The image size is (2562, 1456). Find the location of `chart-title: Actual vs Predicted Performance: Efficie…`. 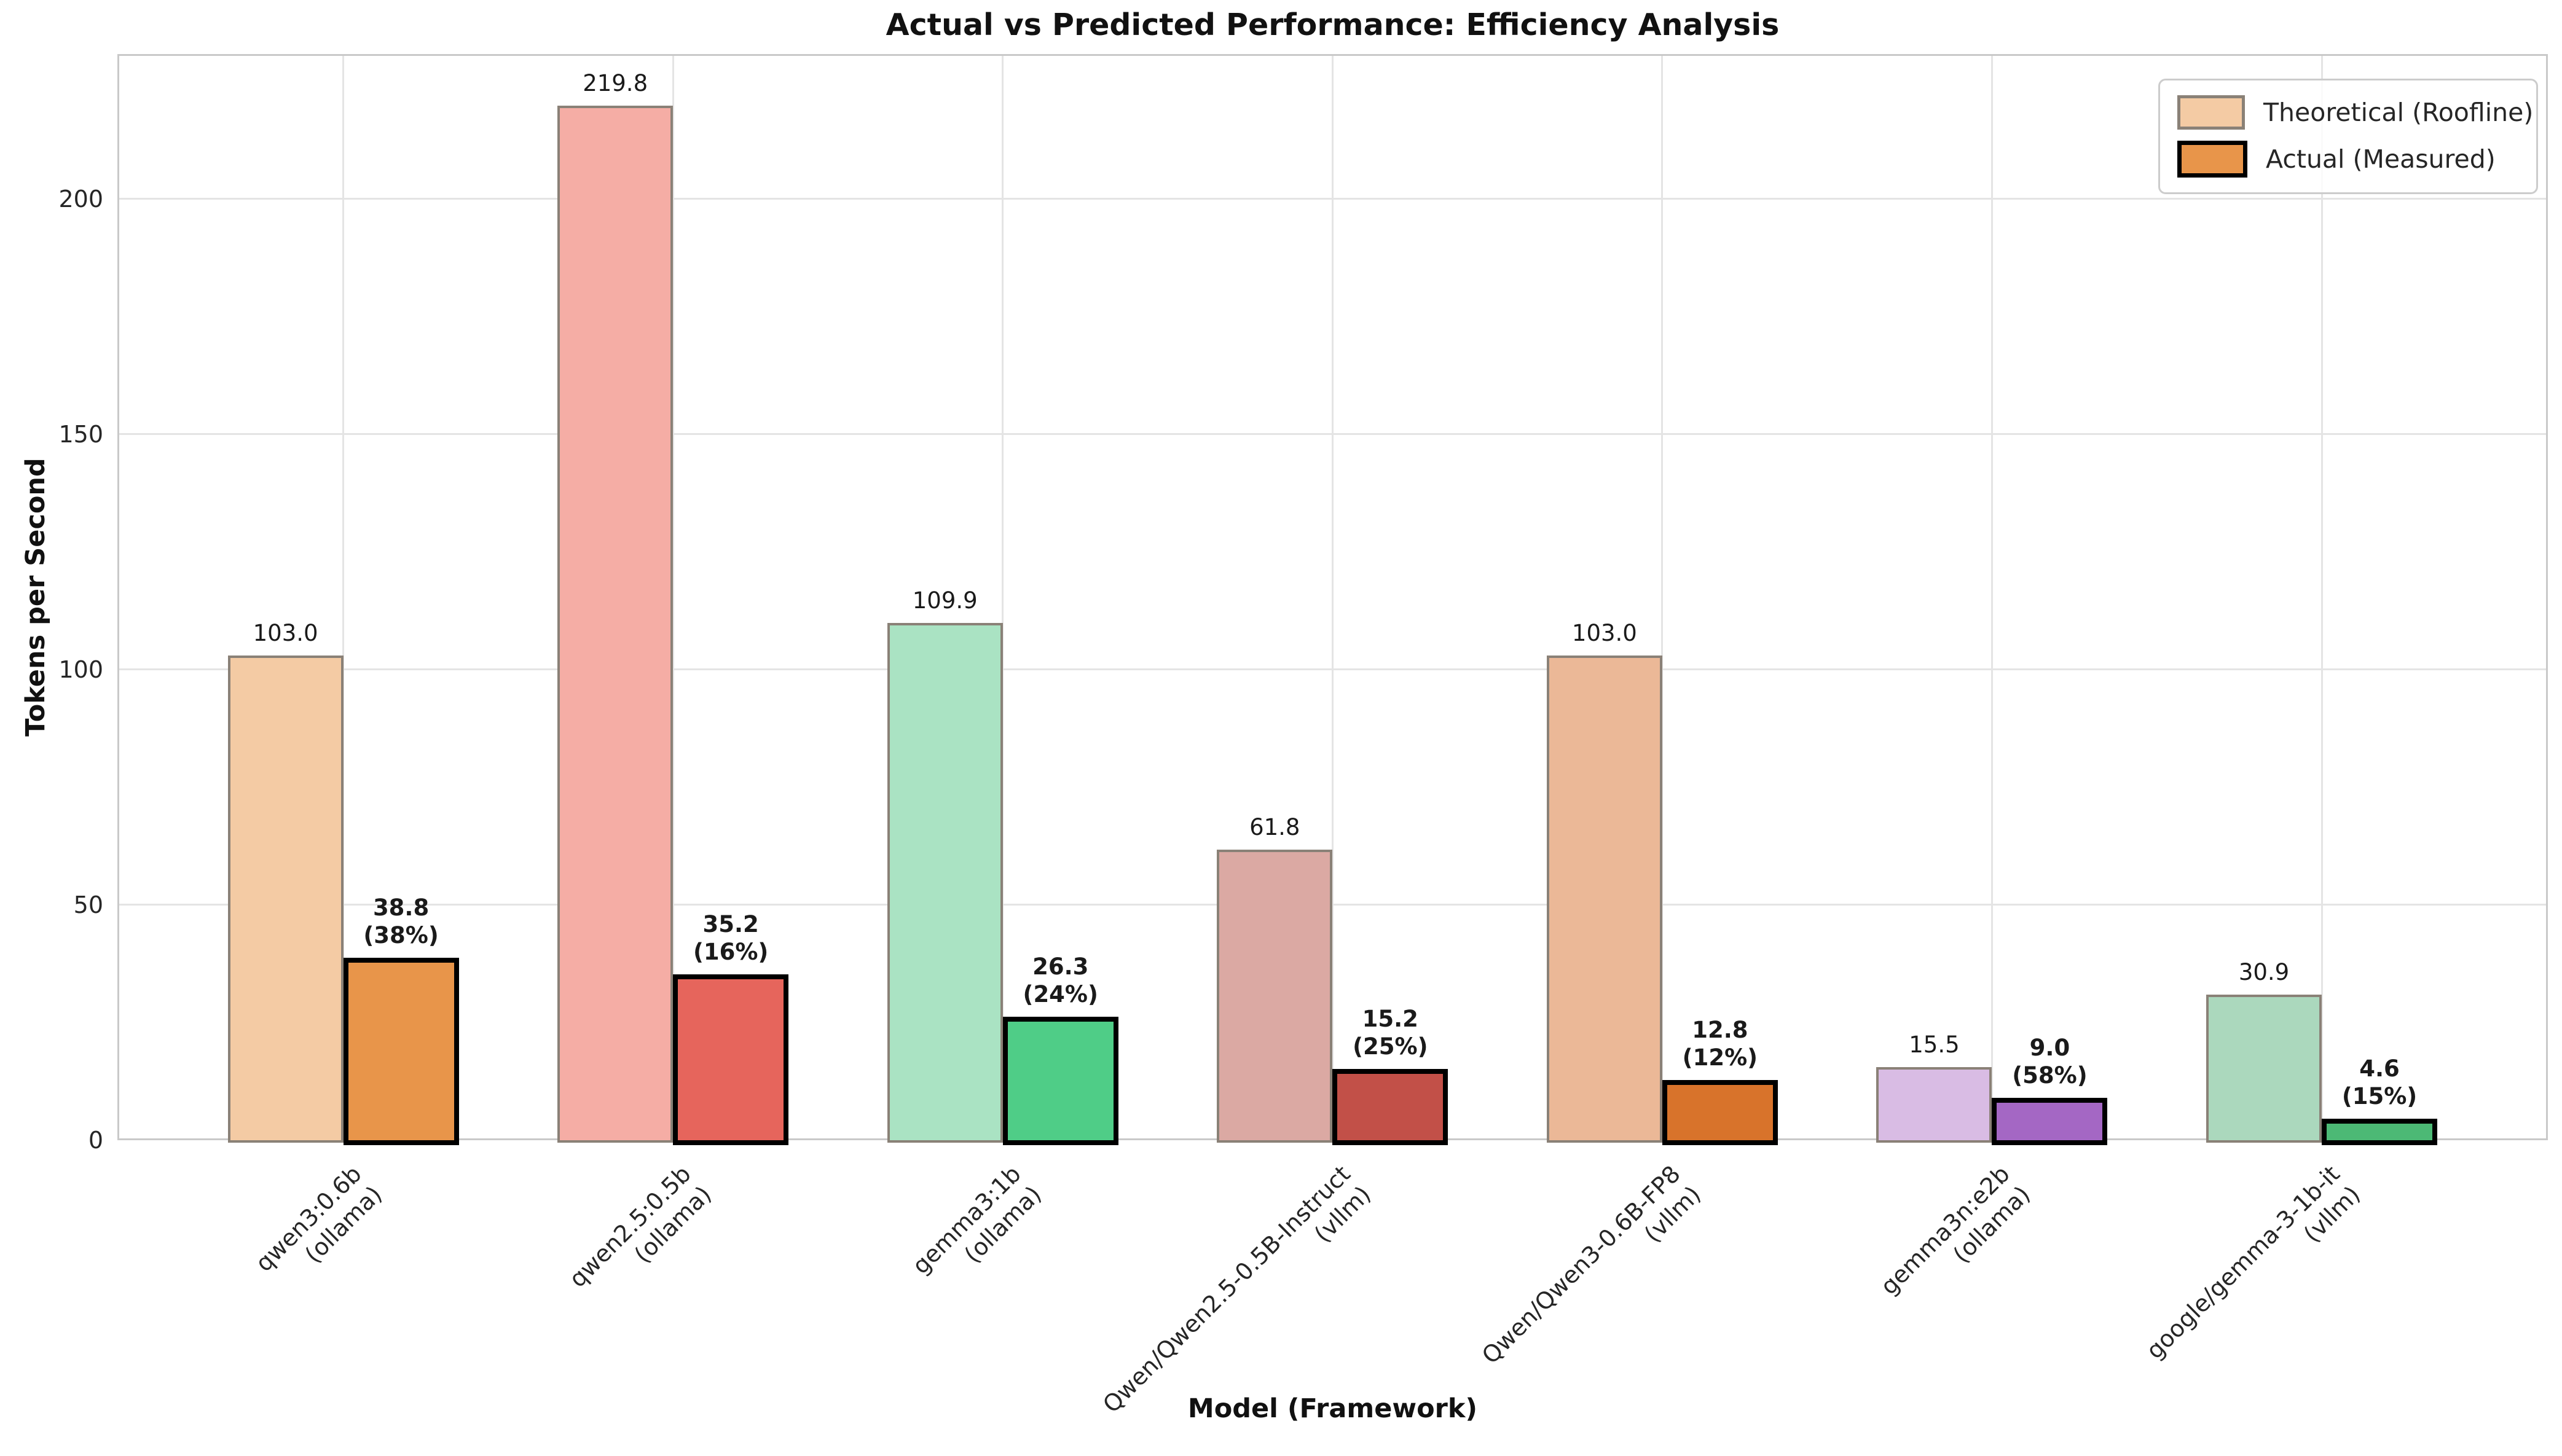

chart-title: Actual vs Predicted Performance: Efficie… is located at coordinates (1333, 24).